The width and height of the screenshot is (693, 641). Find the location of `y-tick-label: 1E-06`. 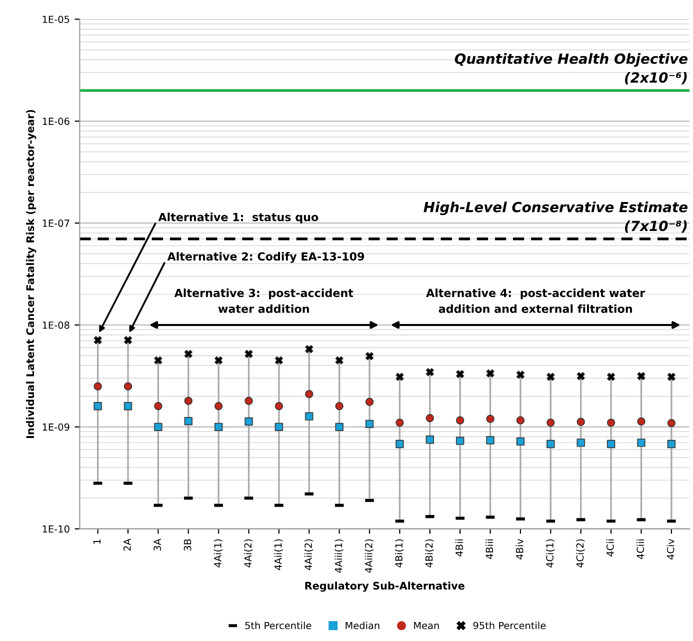

y-tick-label: 1E-06 is located at coordinates (56, 121).